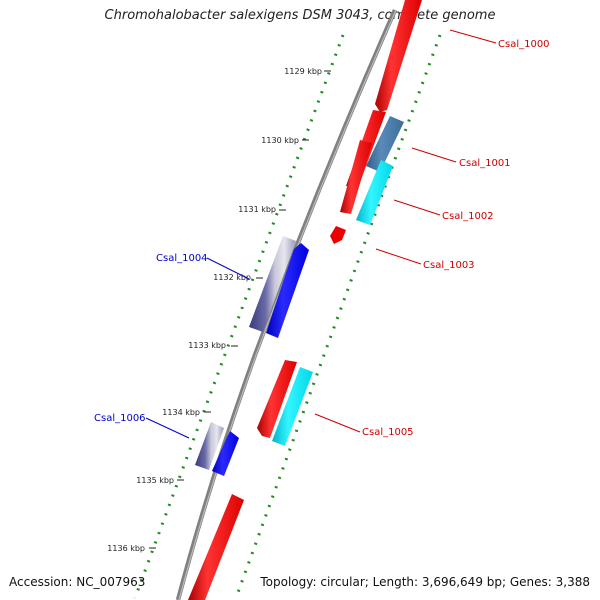 Image resolution: width=600 pixels, height=600 pixels. I want to click on tick-label-1132: 1132 kbp, so click(232, 277).